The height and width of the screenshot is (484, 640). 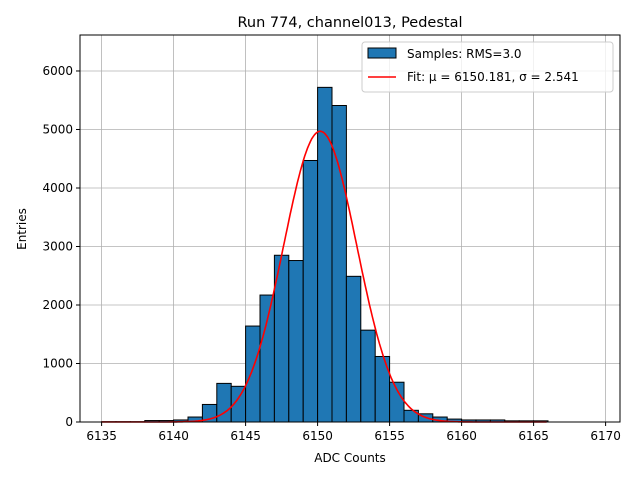 What do you see at coordinates (57, 363) in the screenshot?
I see `y-tick-label: 1000` at bounding box center [57, 363].